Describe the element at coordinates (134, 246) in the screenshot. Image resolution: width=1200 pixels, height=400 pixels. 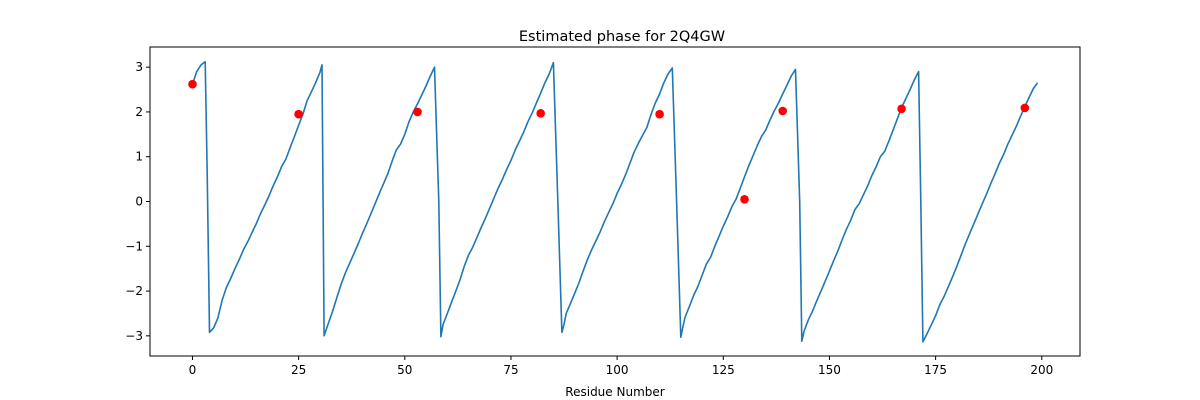
I see `y-tick-label: −1` at that location.